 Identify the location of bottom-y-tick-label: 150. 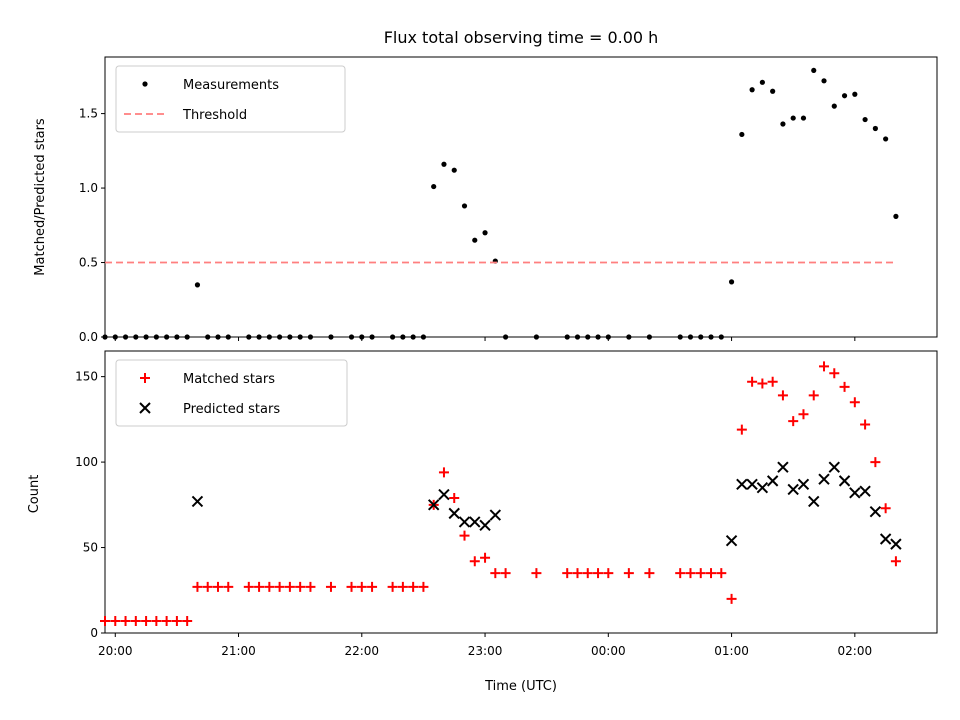
(86, 377).